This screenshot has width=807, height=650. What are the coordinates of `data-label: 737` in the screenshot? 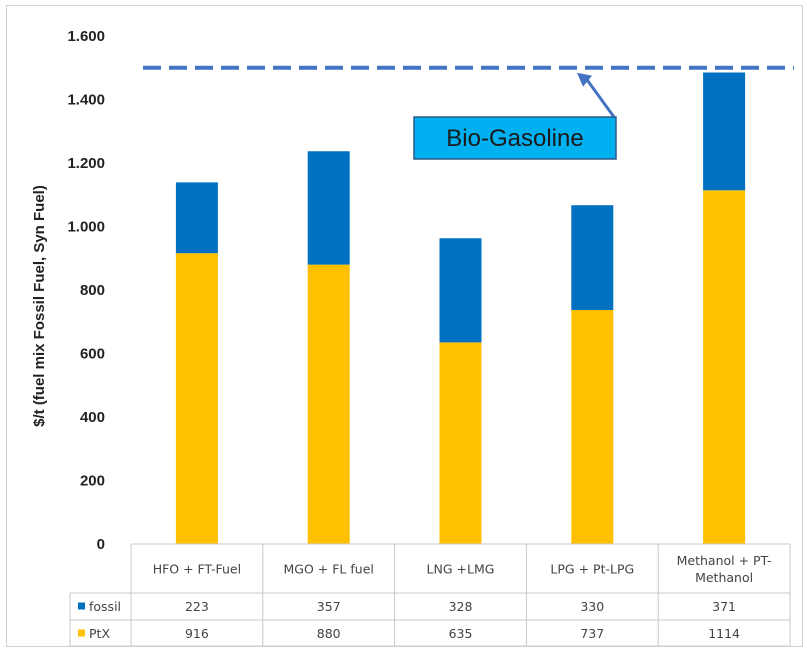 It's located at (592, 633).